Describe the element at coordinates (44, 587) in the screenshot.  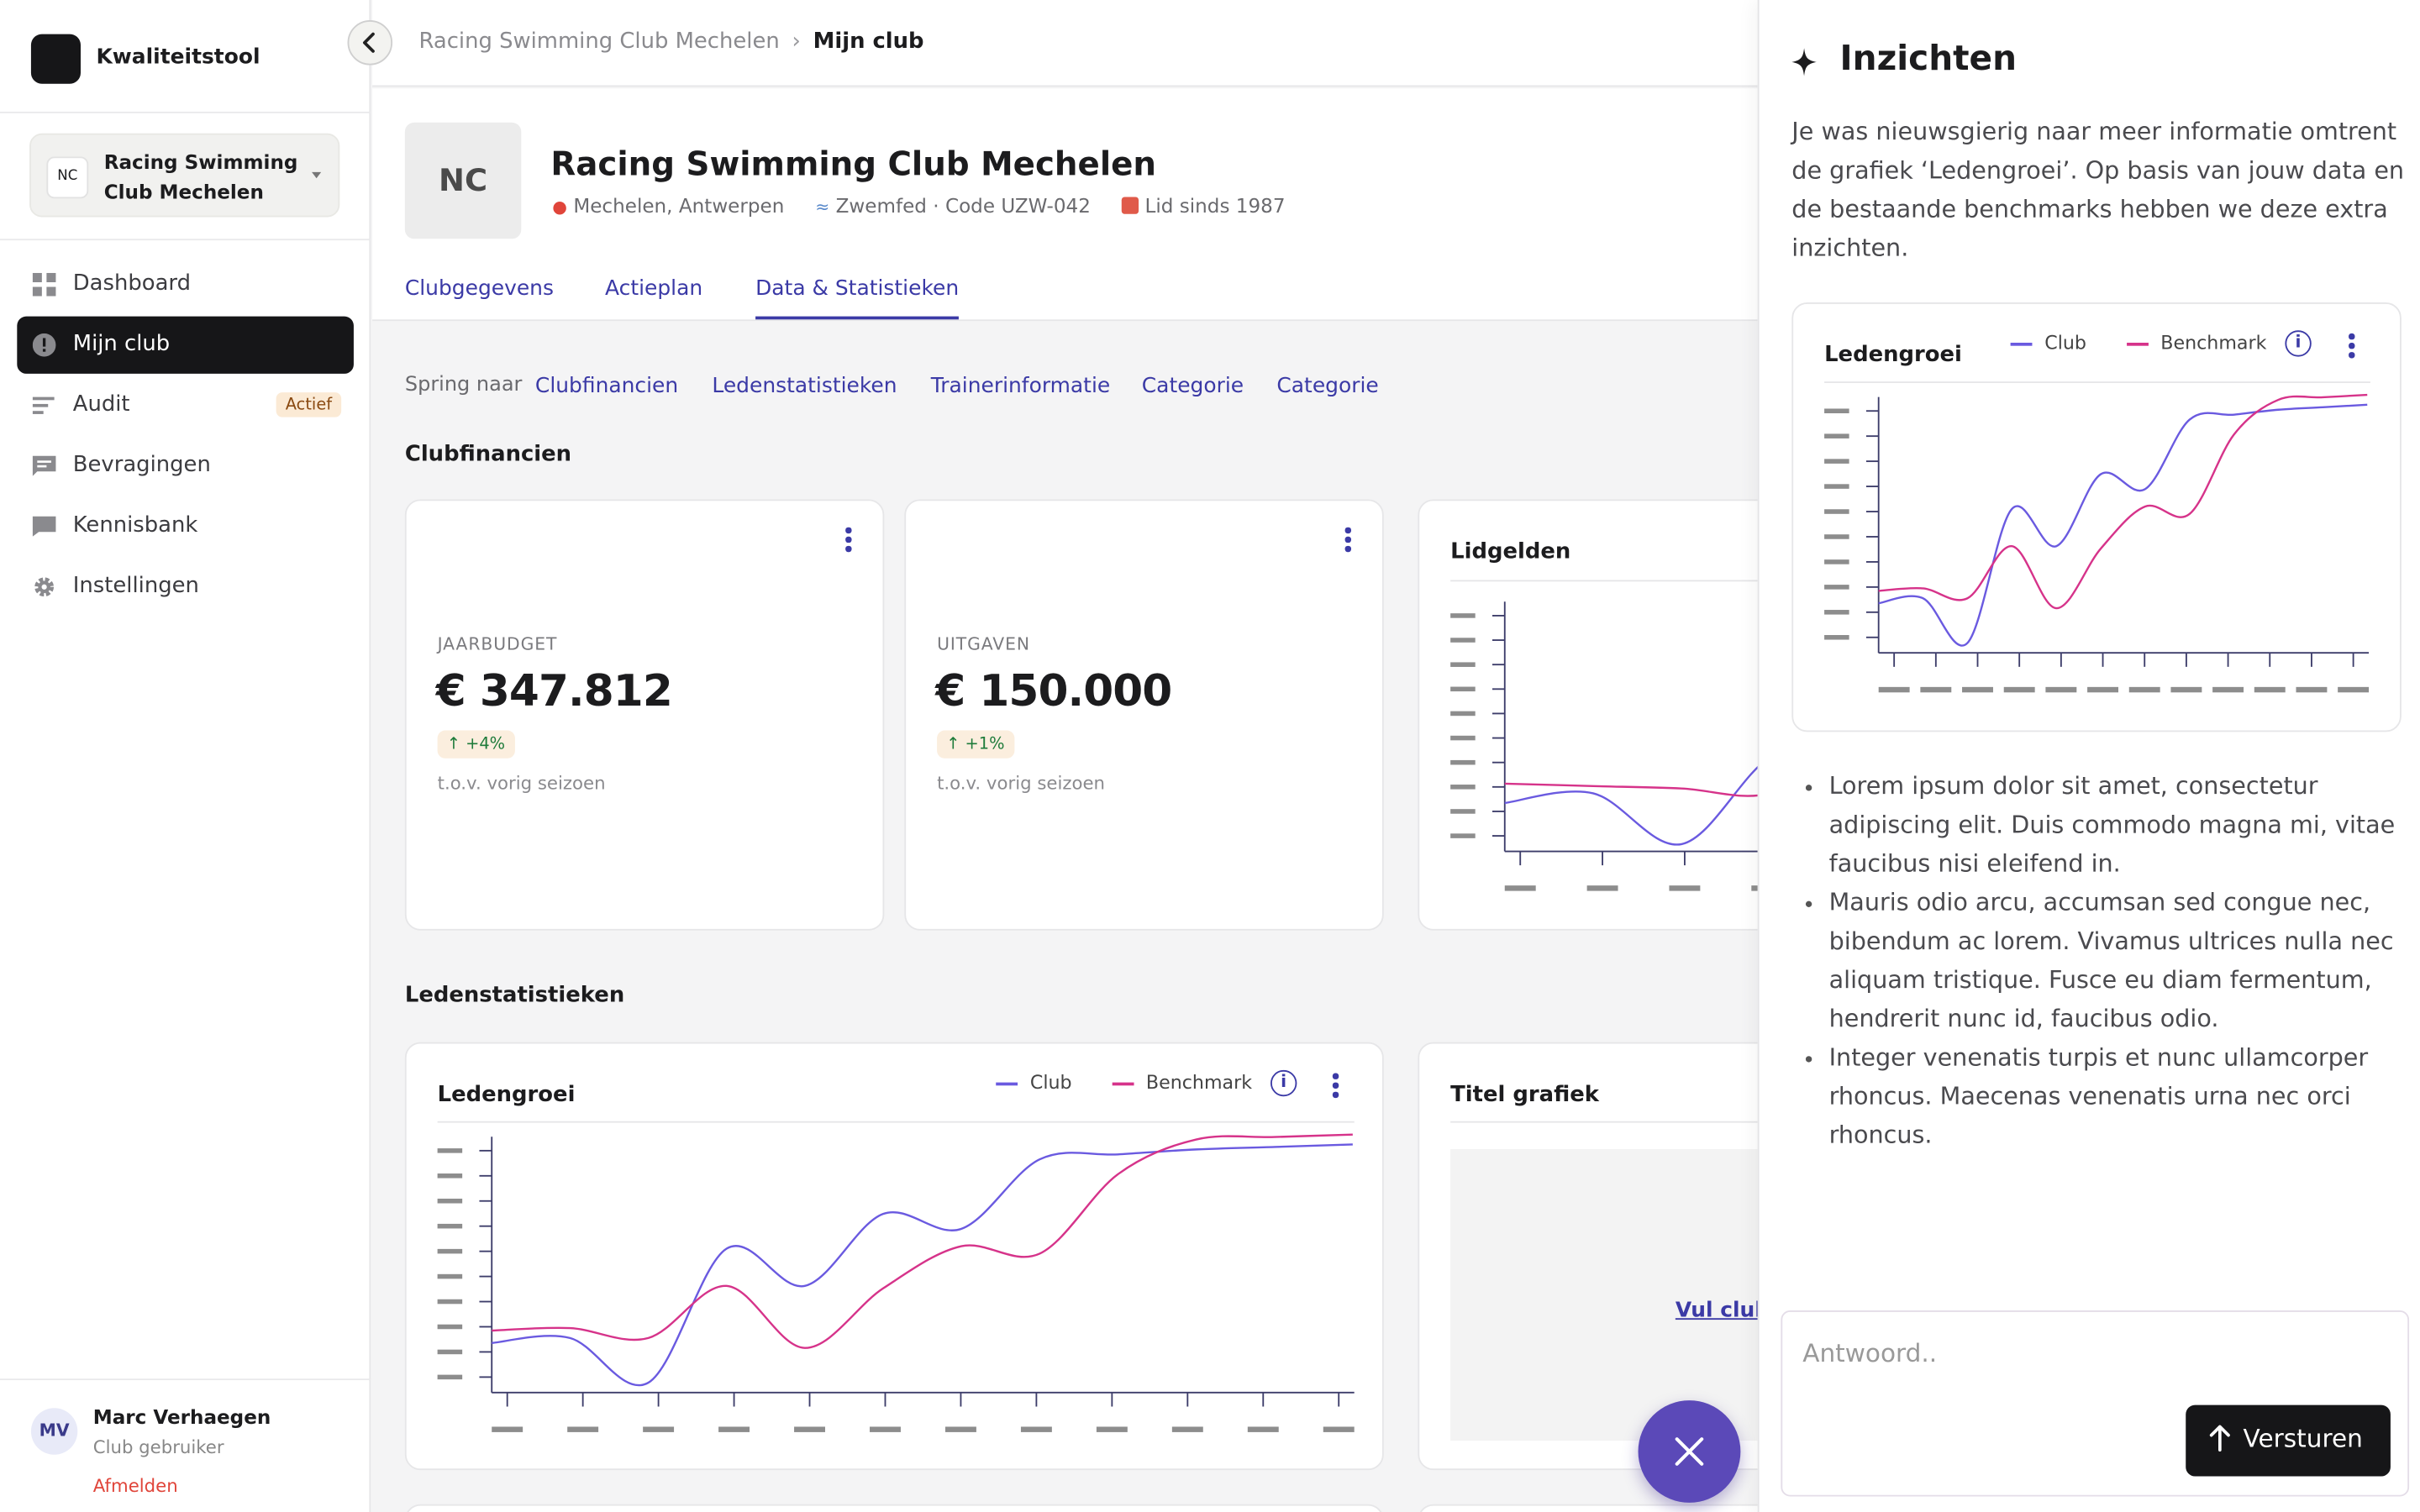
I see `gear-icon` at that location.